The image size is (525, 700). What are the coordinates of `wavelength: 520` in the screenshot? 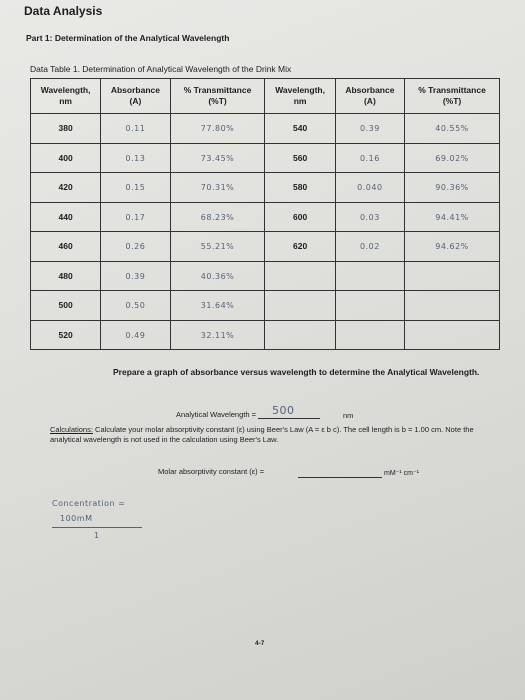 It's located at (65, 334).